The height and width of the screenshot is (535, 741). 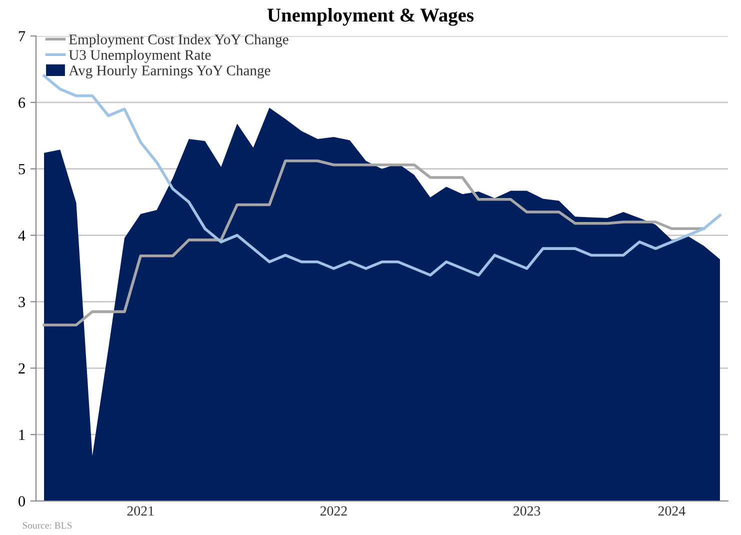 What do you see at coordinates (21, 302) in the screenshot?
I see `y-tick-label: 3` at bounding box center [21, 302].